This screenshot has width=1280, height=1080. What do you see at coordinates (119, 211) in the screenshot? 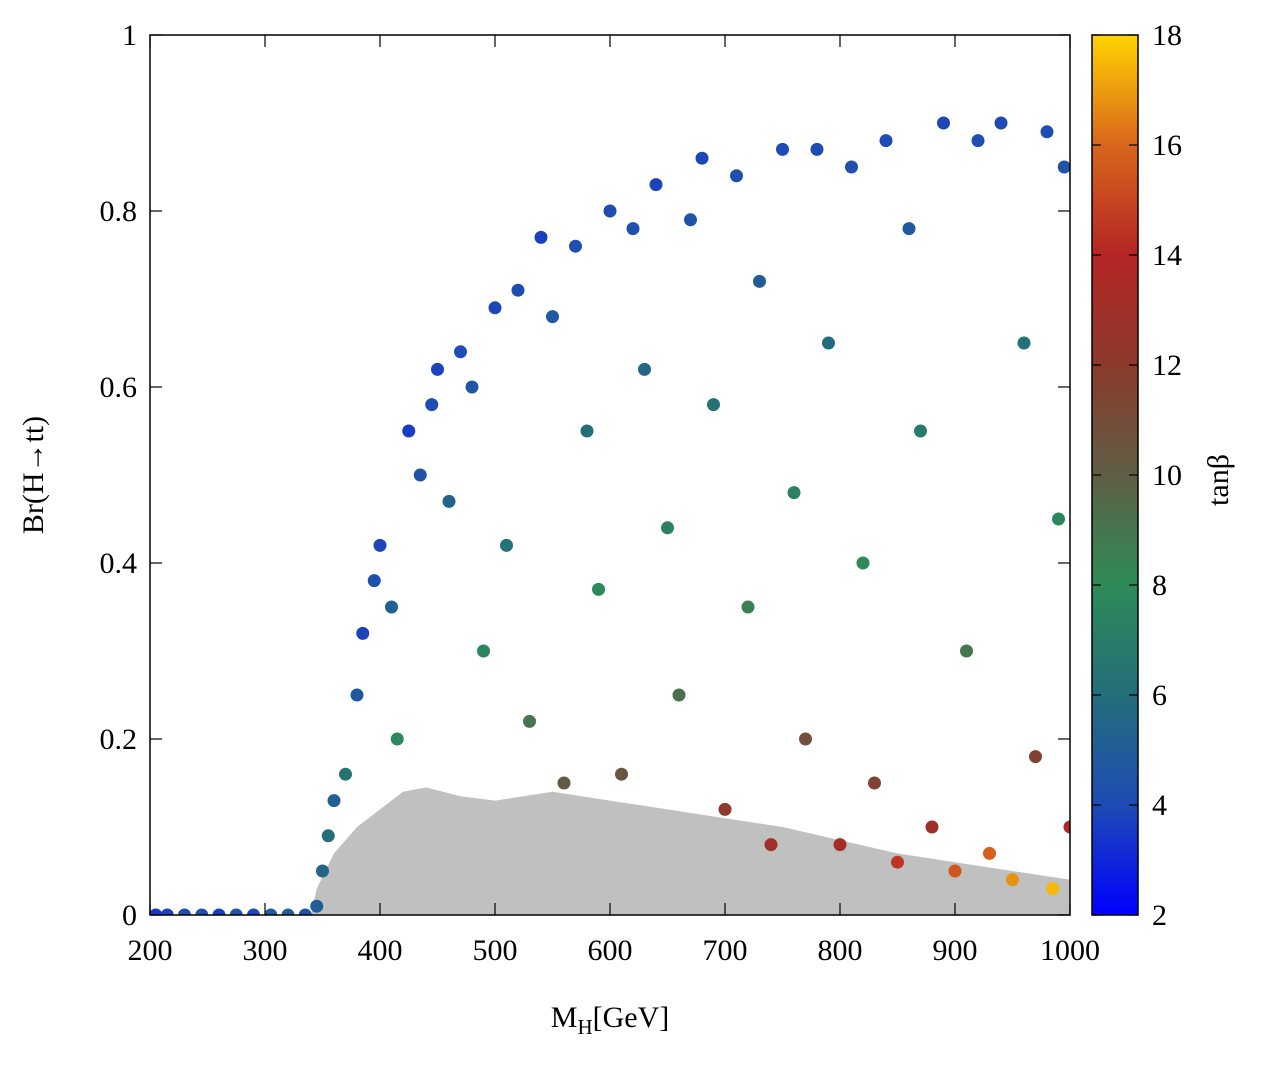
I see `y-tick-label: 0.8` at bounding box center [119, 211].